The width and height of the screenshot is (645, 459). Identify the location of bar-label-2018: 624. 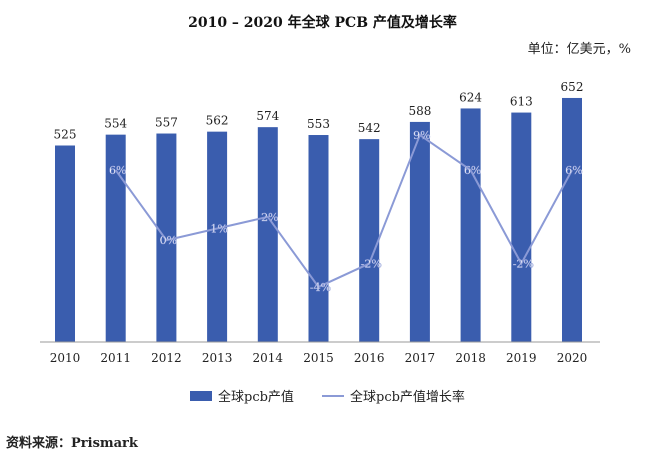
(470, 97).